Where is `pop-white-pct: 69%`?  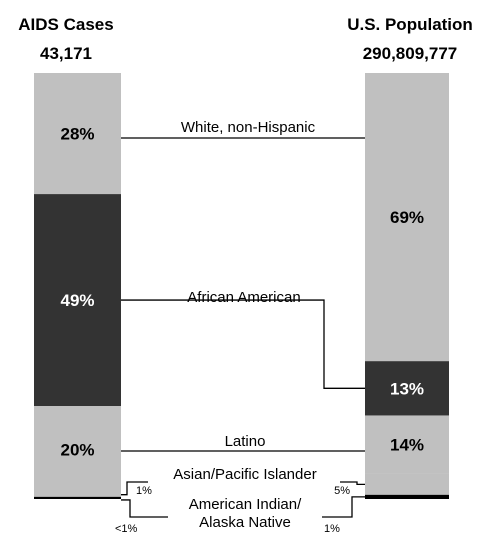 pop-white-pct: 69% is located at coordinates (407, 217).